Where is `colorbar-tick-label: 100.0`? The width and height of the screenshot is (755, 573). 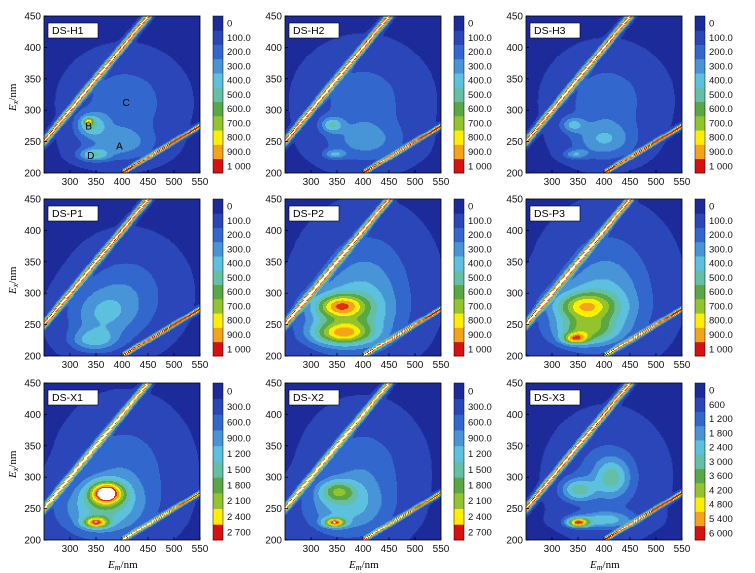
colorbar-tick-label: 100.0 is located at coordinates (239, 38).